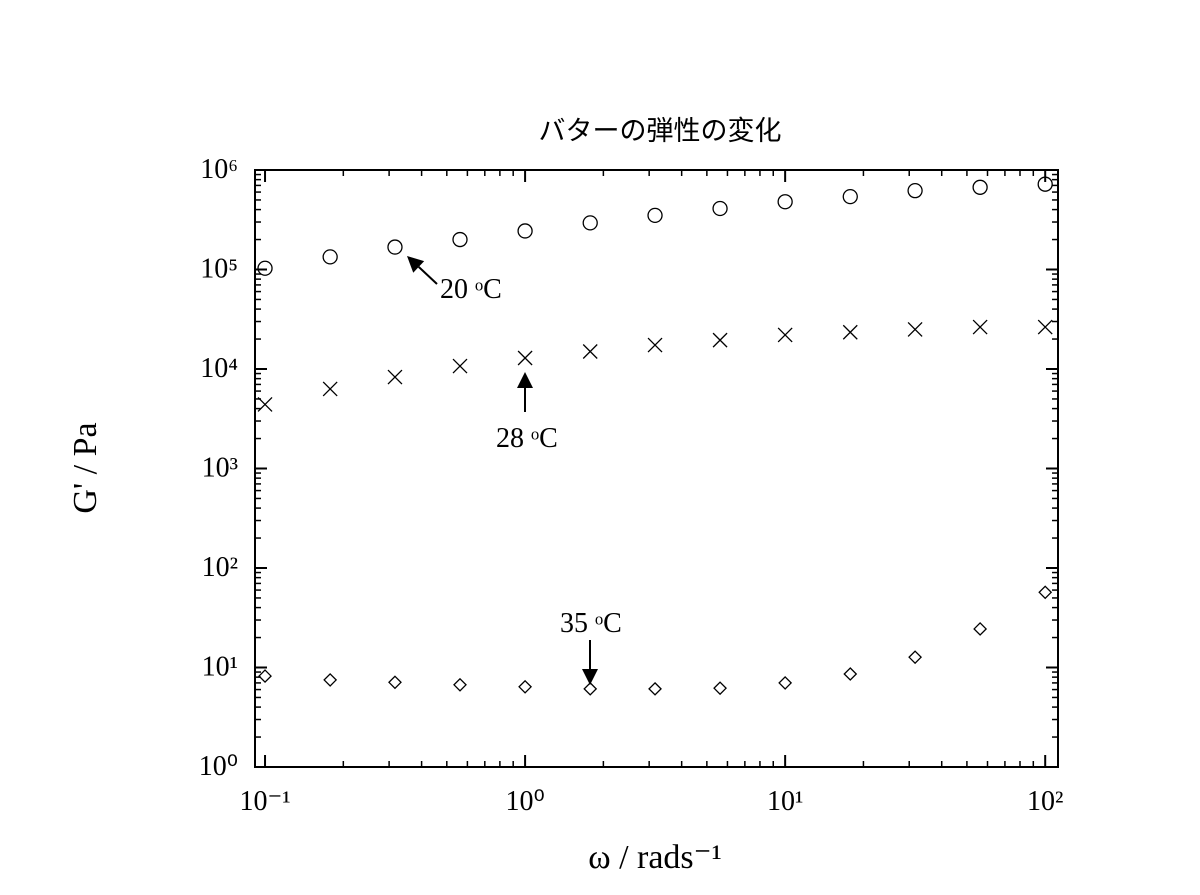 The height and width of the screenshot is (895, 1200). I want to click on x-tick-label: 10⁻¹, so click(264, 801).